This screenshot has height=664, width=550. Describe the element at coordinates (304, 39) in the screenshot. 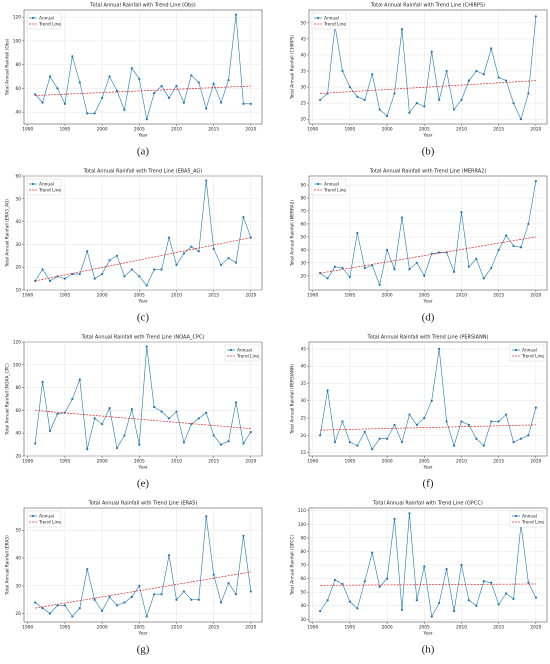

I see `y-tick-label: 45` at that location.